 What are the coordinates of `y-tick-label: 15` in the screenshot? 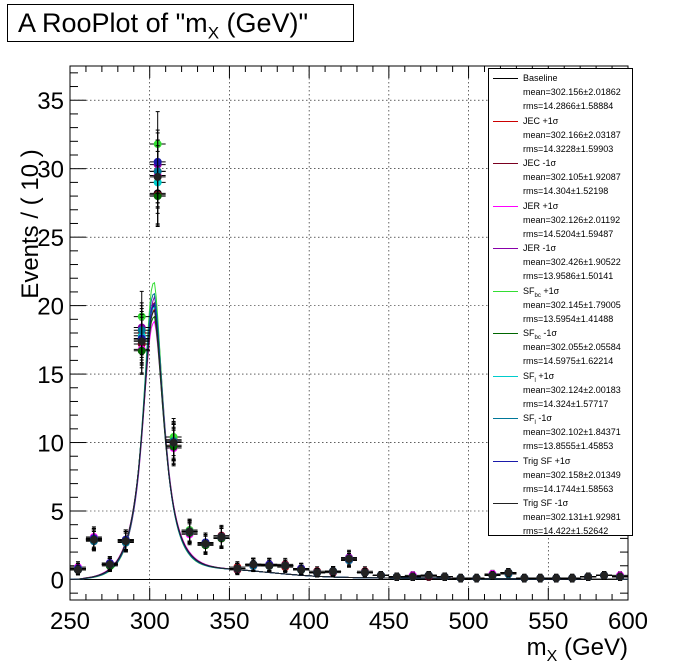 It's located at (50, 375).